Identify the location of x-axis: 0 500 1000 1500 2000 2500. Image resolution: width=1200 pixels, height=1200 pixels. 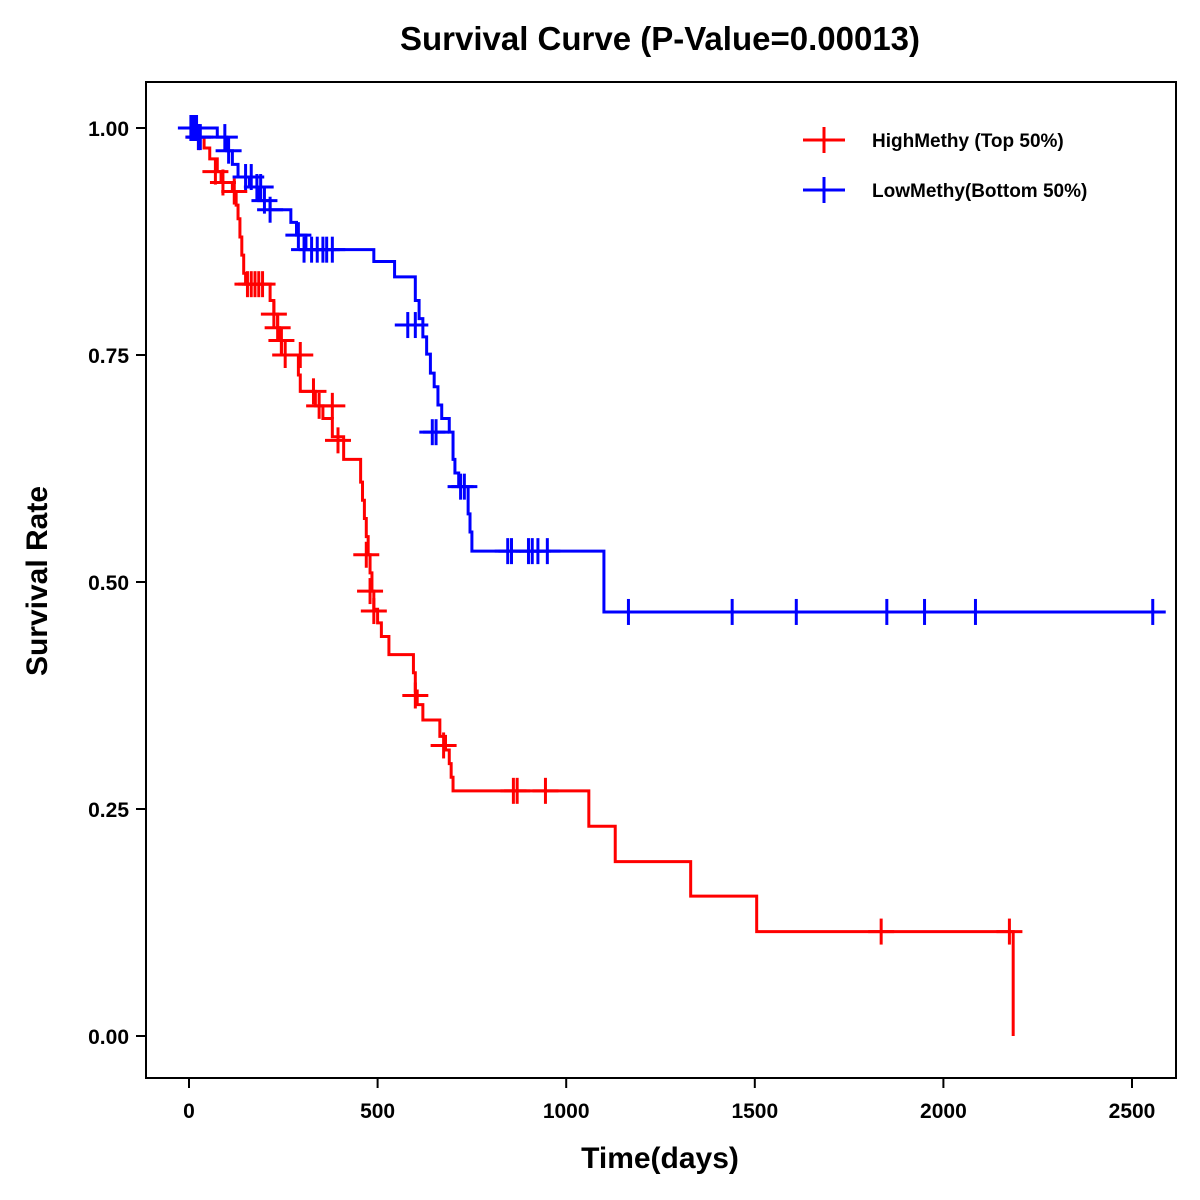
(669, 1100).